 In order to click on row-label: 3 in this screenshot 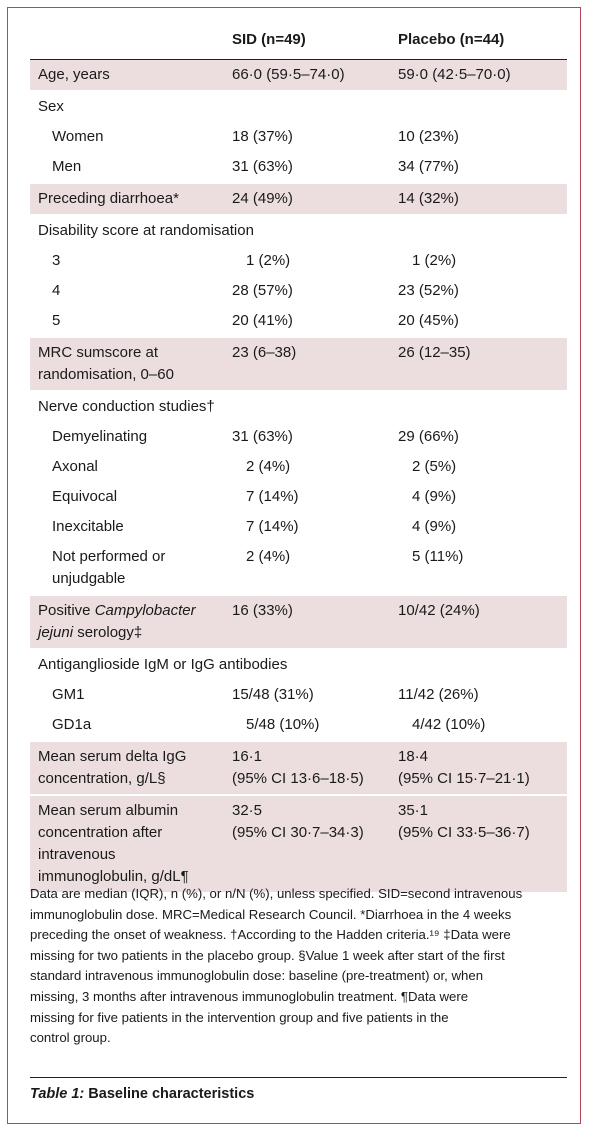, I will do `click(56, 260)`.